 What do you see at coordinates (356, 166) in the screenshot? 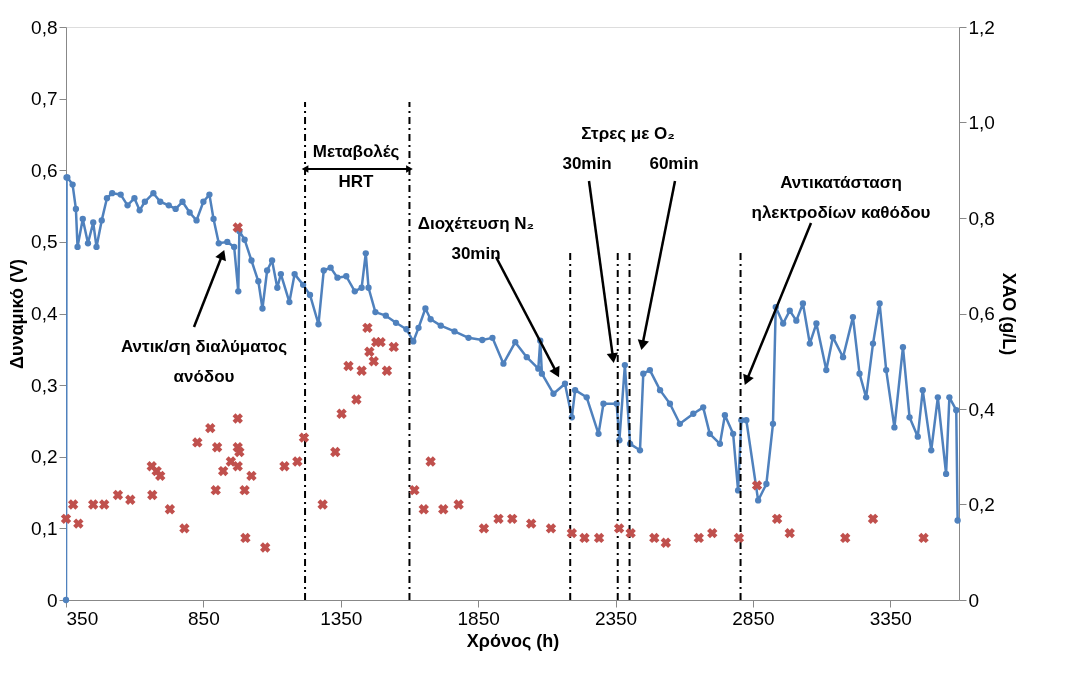
I see `annotation: Μεταβολές HRT` at bounding box center [356, 166].